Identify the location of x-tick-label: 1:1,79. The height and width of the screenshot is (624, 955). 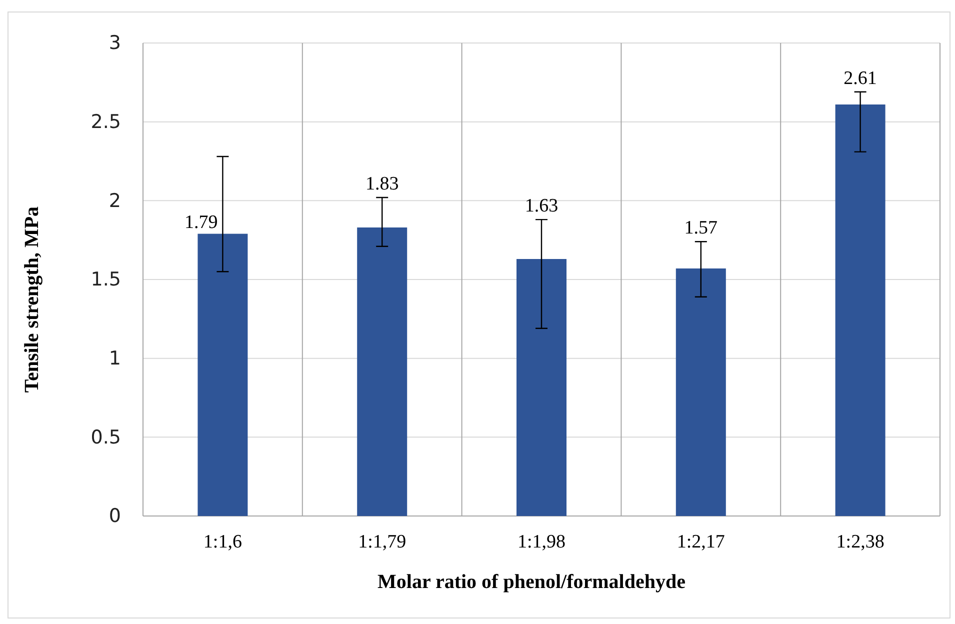
(382, 541).